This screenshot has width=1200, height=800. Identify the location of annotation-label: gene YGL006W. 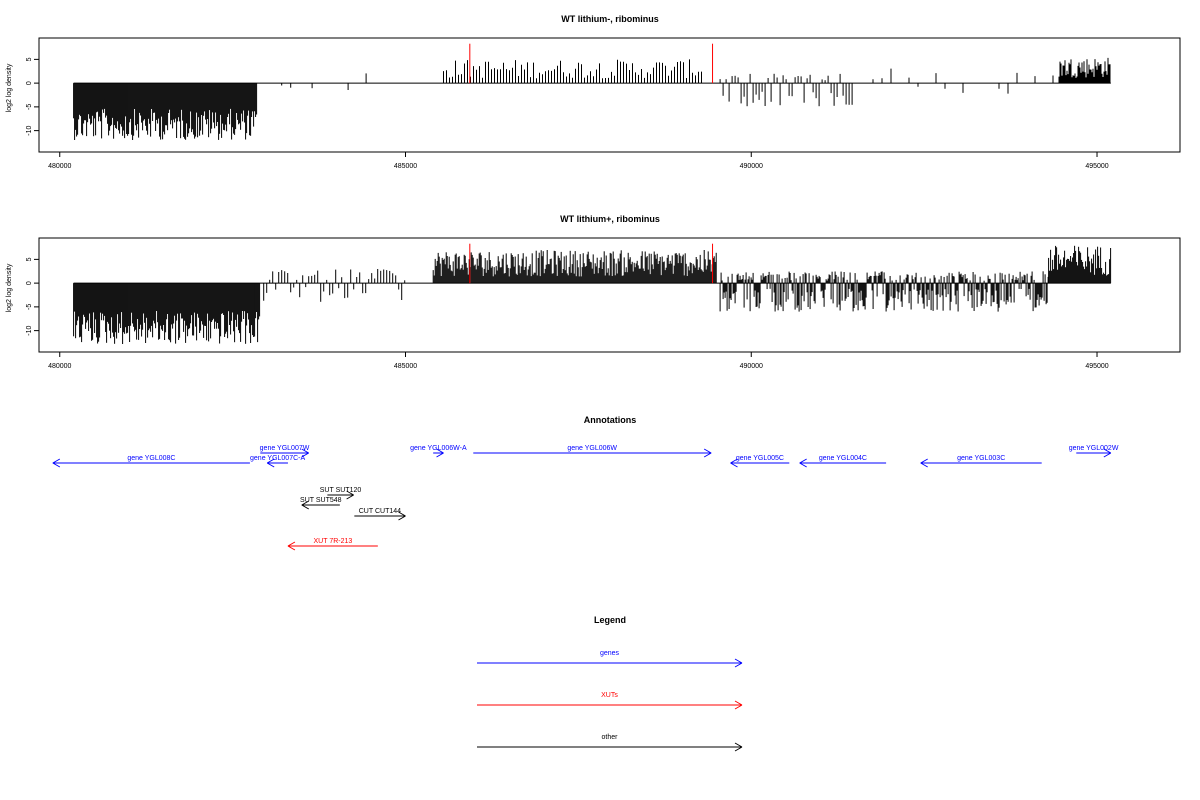
(592, 448).